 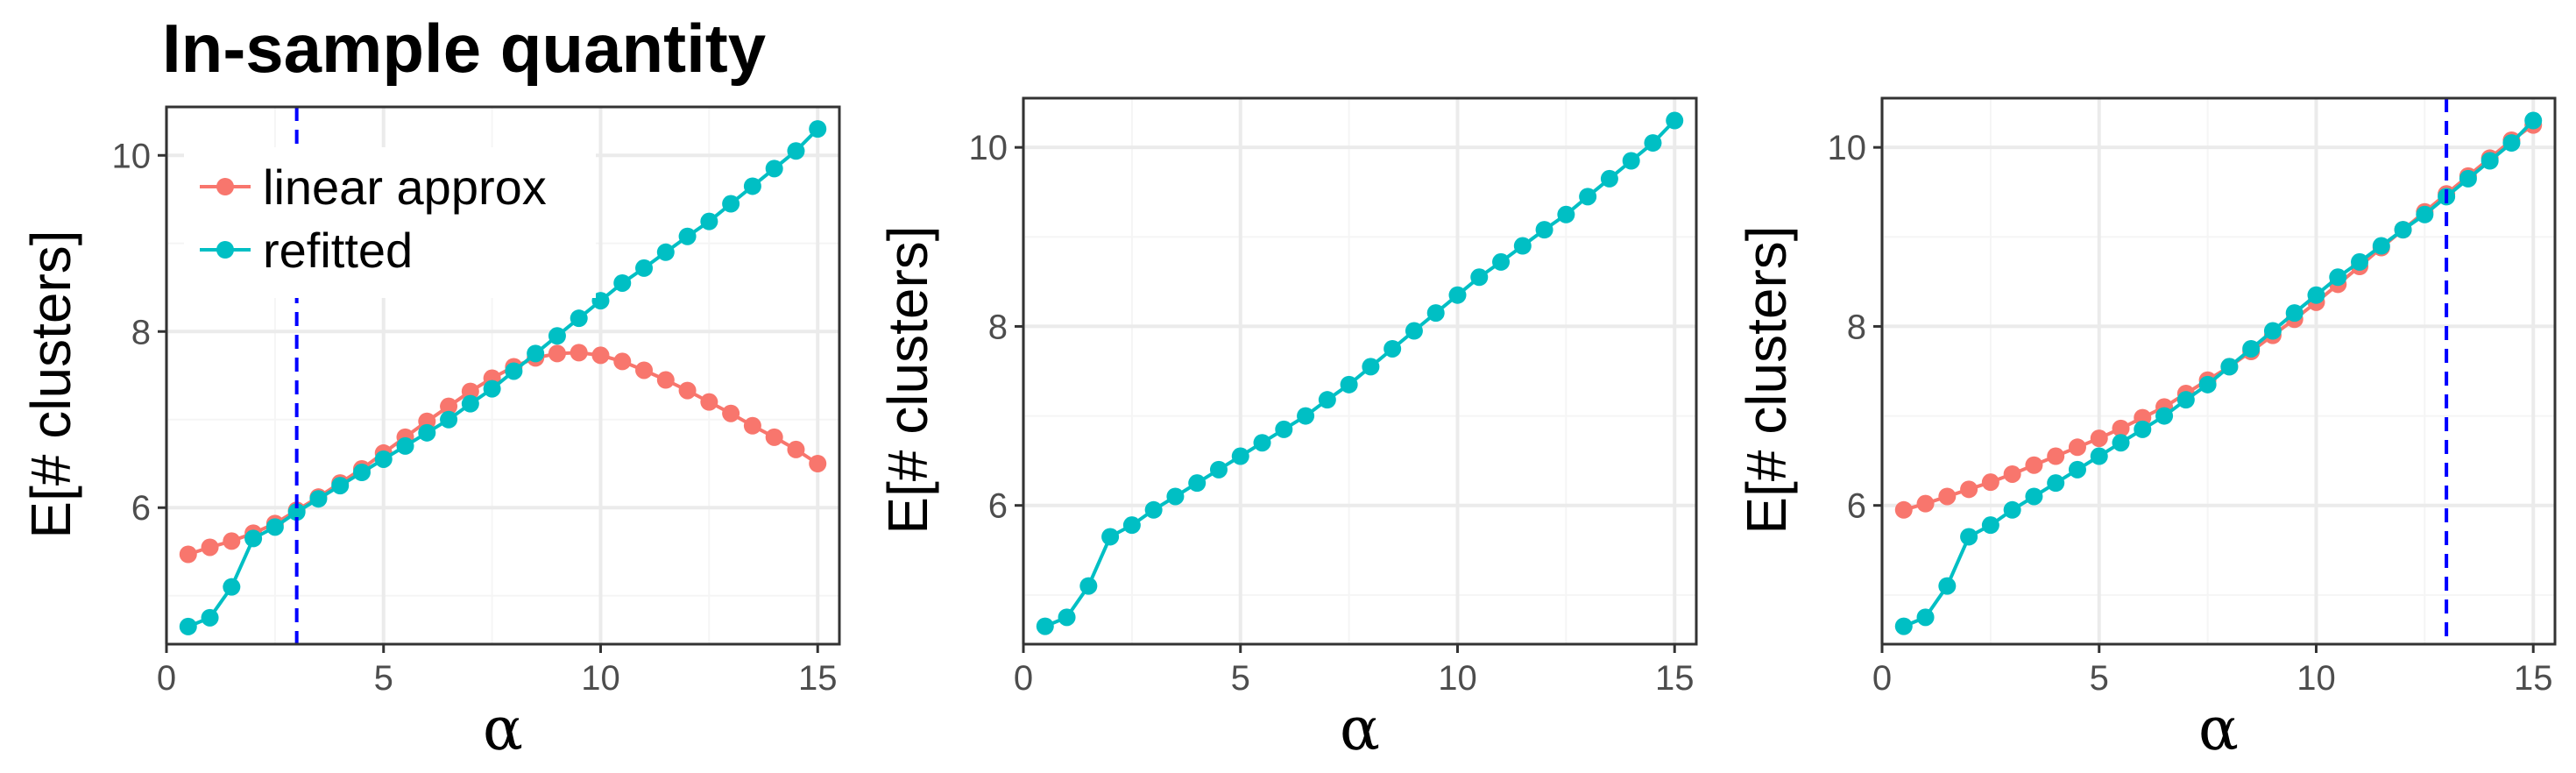 I want to click on legend: linear approx refitted, so click(x=390, y=223).